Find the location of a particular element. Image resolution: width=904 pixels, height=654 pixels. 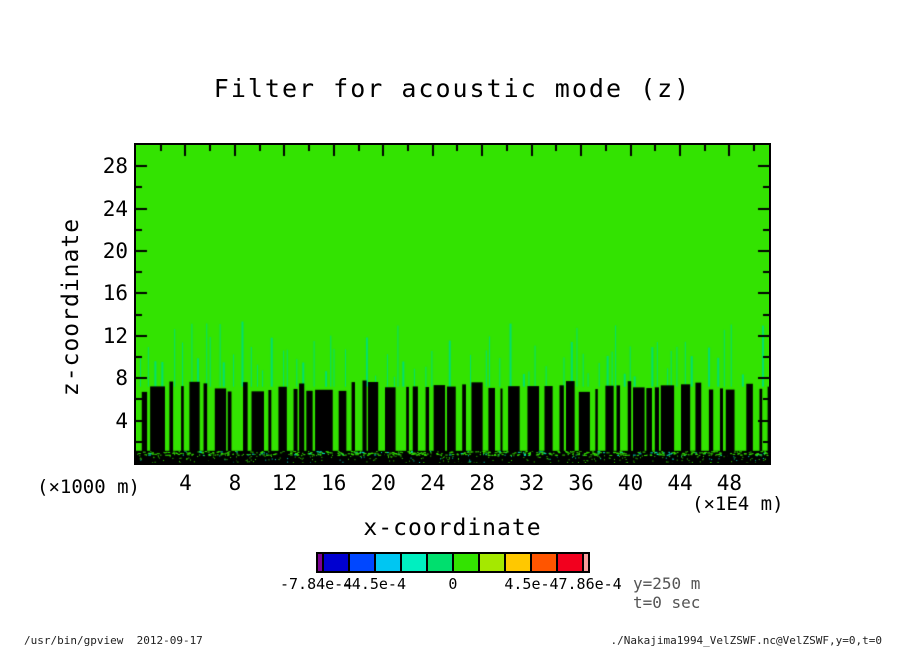

x-tick-label: 48 is located at coordinates (729, 483).